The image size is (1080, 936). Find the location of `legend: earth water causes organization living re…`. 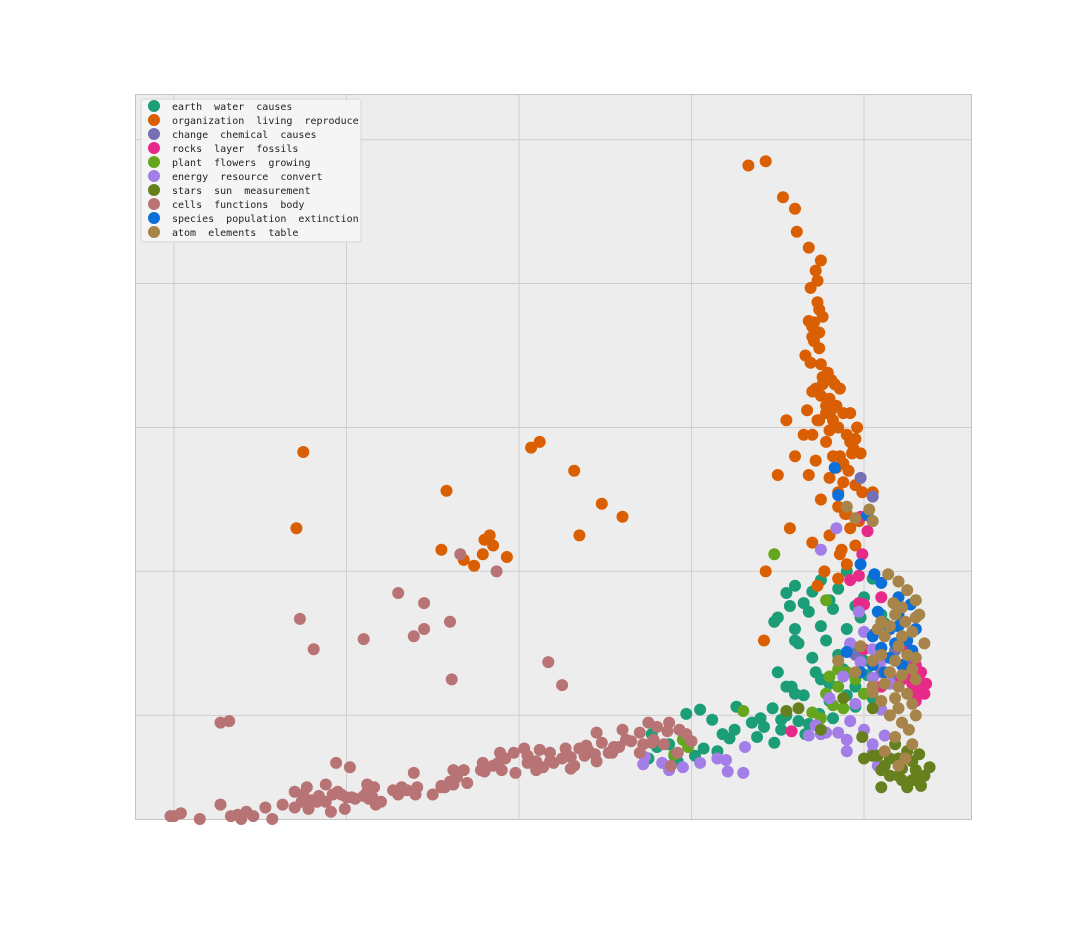

legend: earth water causes organization living re… is located at coordinates (251, 170).